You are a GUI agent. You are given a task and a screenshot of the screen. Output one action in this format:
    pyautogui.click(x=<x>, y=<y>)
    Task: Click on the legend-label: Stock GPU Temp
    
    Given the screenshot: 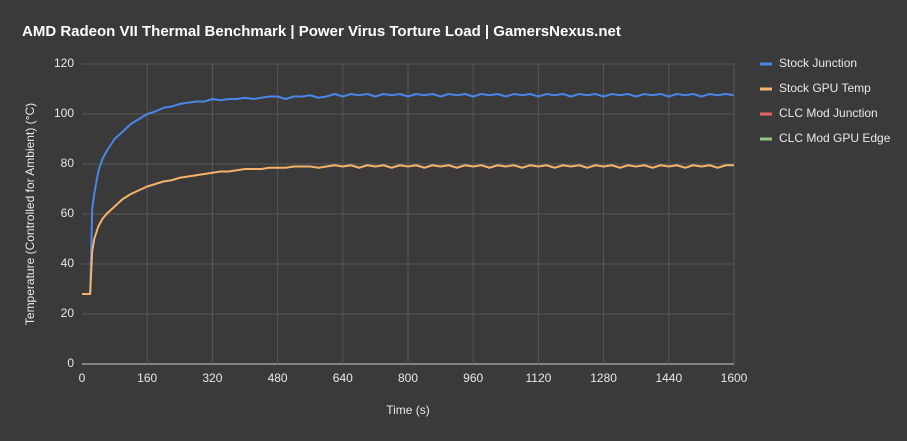 What is the action you would take?
    pyautogui.click(x=825, y=88)
    